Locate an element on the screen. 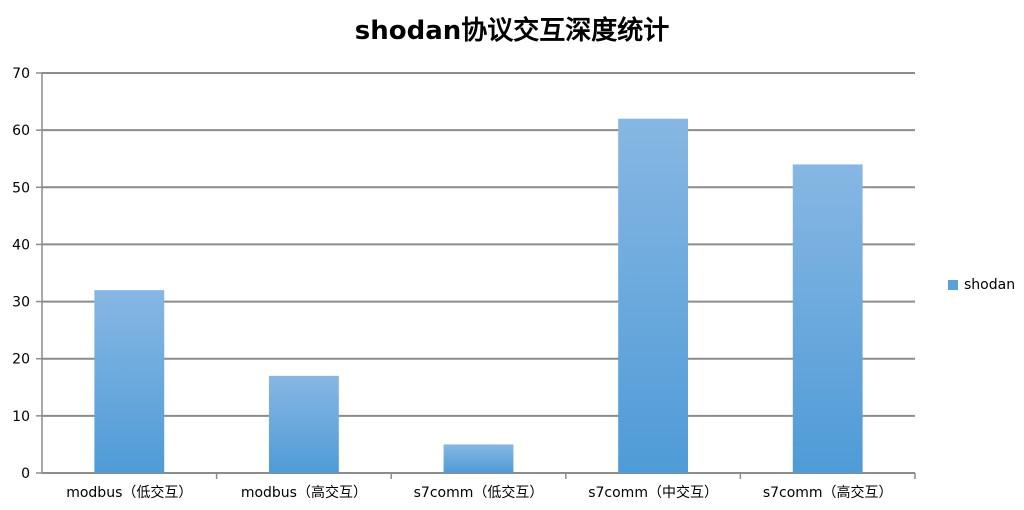  x-tick-label: modbus（低交互） is located at coordinates (129, 492).